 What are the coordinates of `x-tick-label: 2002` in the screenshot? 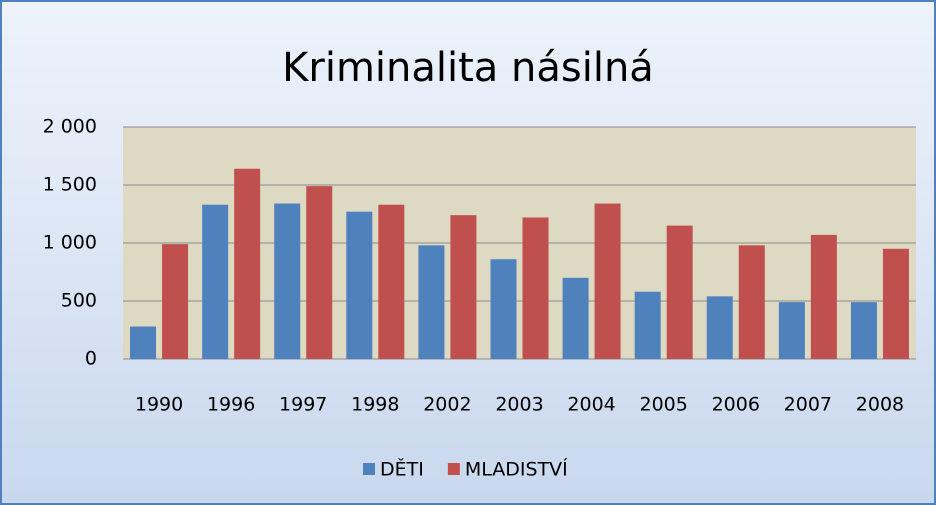 It's located at (447, 405).